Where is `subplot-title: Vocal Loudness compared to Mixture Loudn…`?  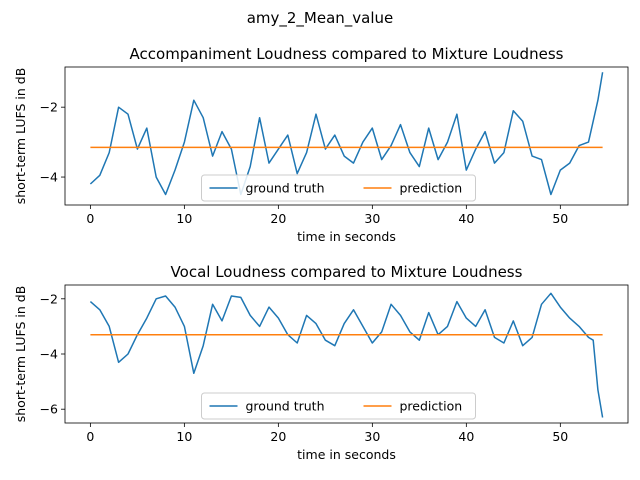 subplot-title: Vocal Loudness compared to Mixture Loudn… is located at coordinates (347, 272).